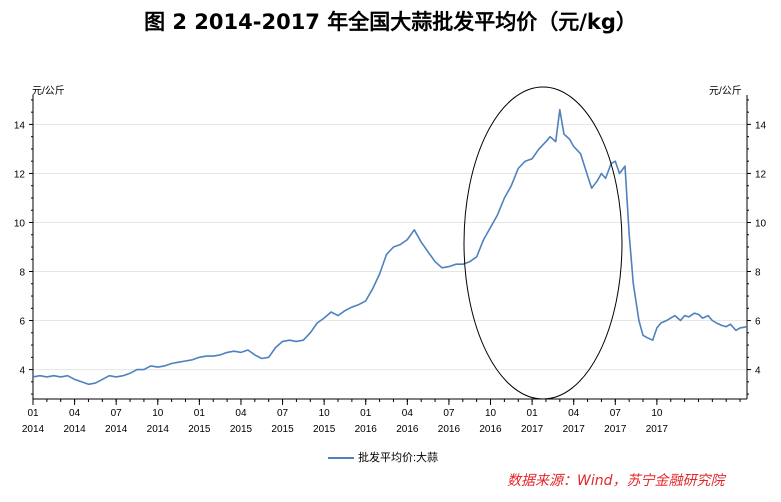  What do you see at coordinates (20, 223) in the screenshot?
I see `y-tick-label-left: 10` at bounding box center [20, 223].